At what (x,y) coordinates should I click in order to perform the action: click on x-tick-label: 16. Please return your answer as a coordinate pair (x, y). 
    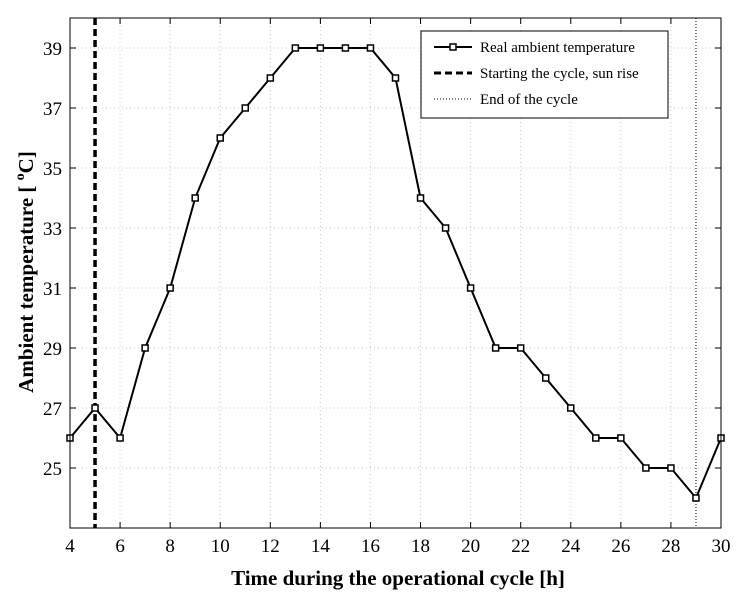
    Looking at the image, I should click on (370, 546).